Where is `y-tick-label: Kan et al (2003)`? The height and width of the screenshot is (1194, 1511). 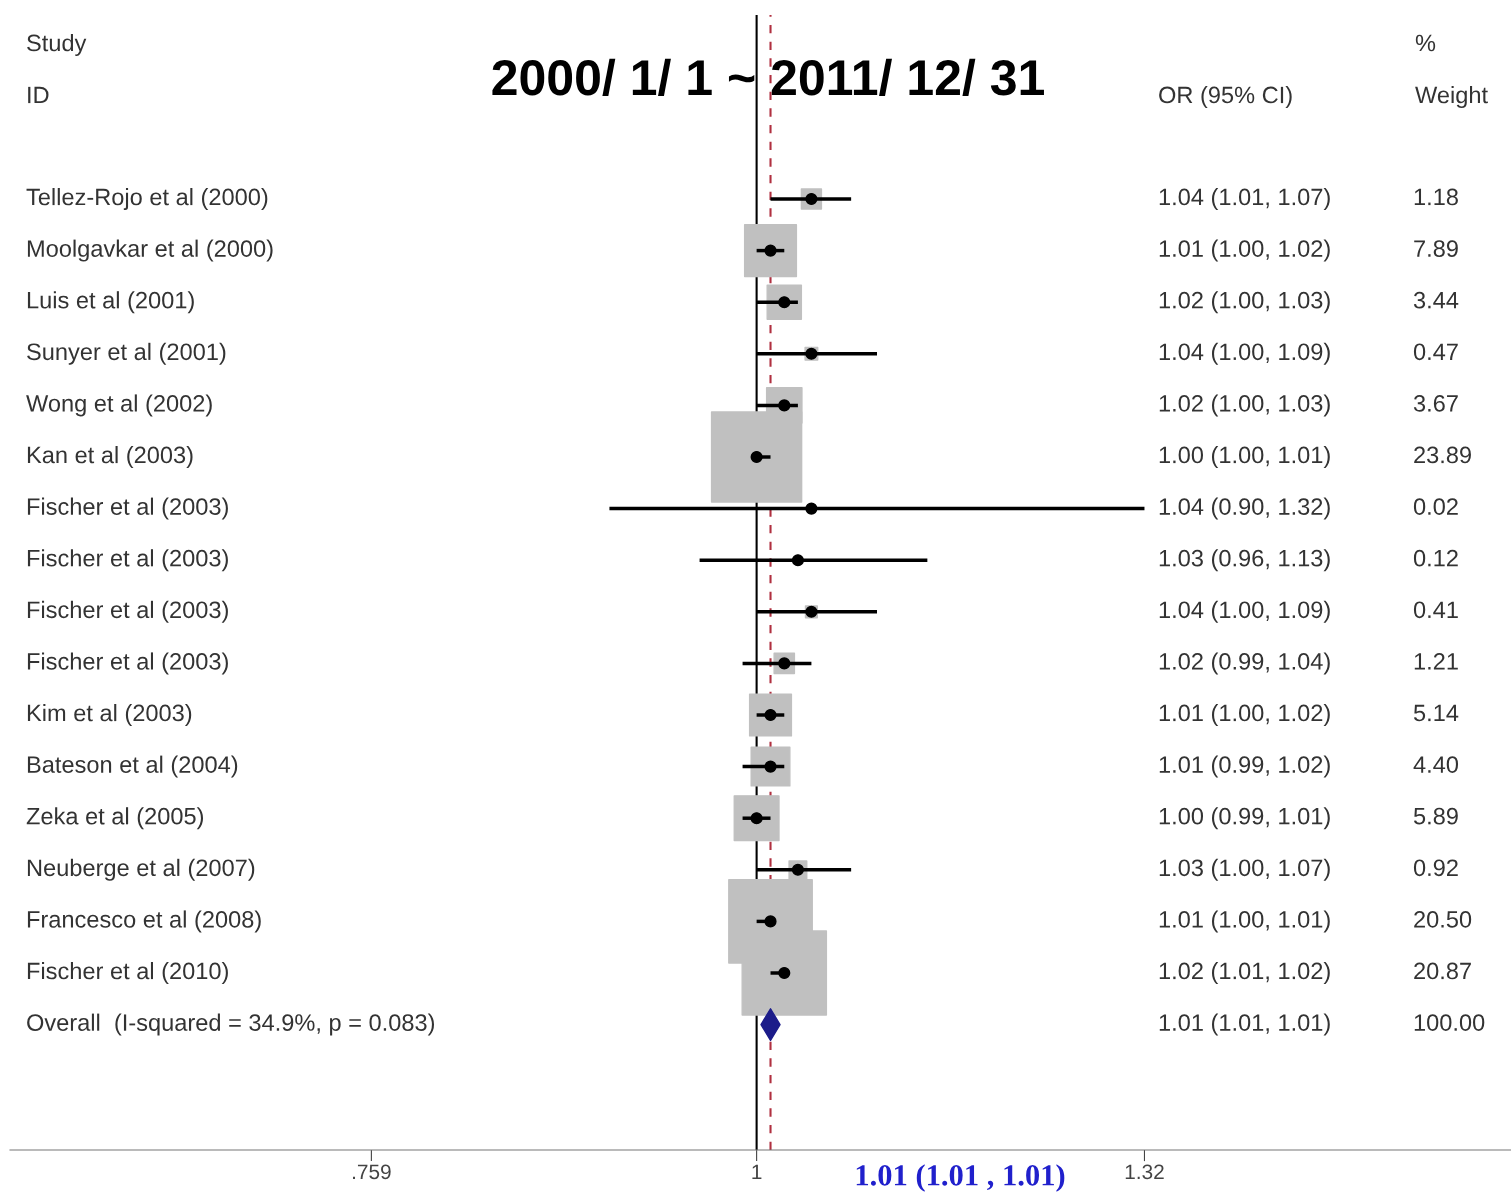
y-tick-label: Kan et al (2003) is located at coordinates (110, 456).